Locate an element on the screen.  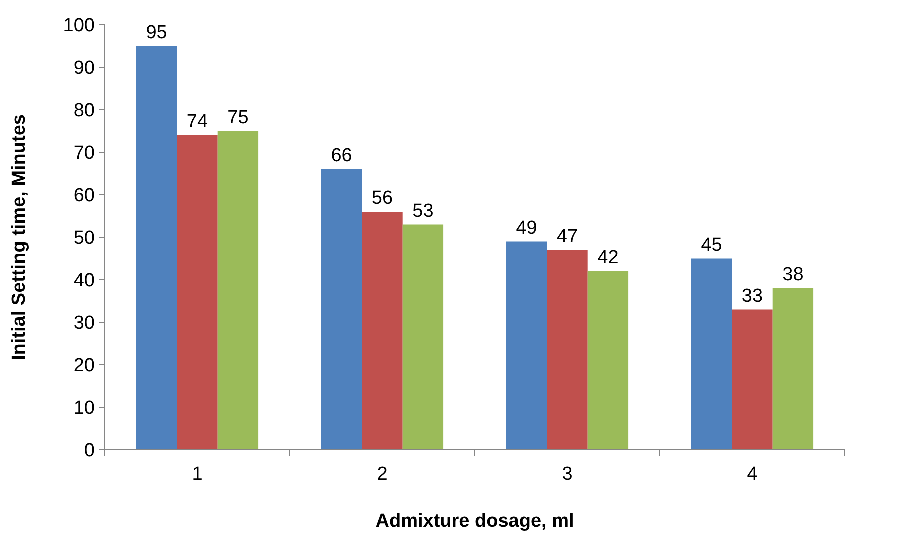
data-label: 45 is located at coordinates (711, 245).